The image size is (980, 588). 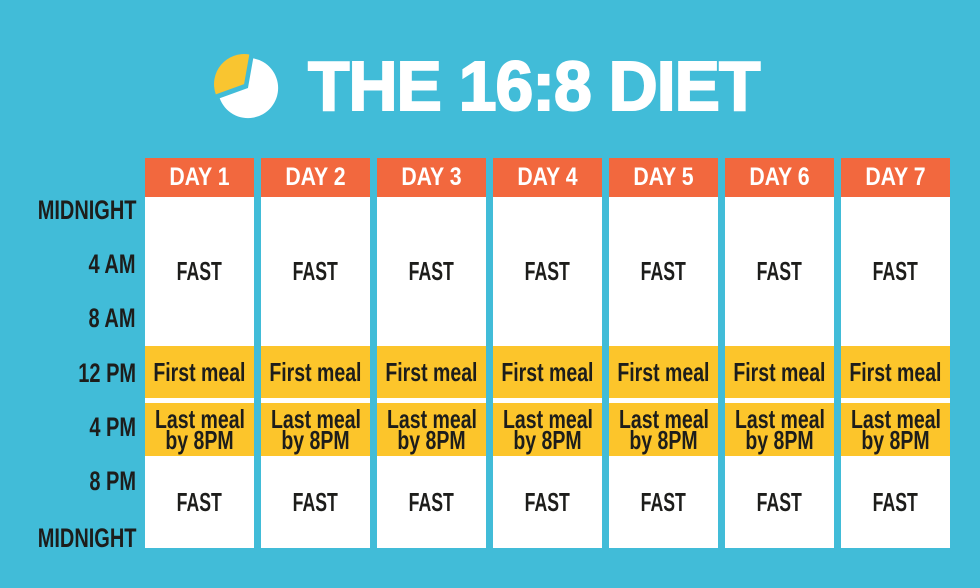 I want to click on day-header: DAY 1, so click(x=199, y=177).